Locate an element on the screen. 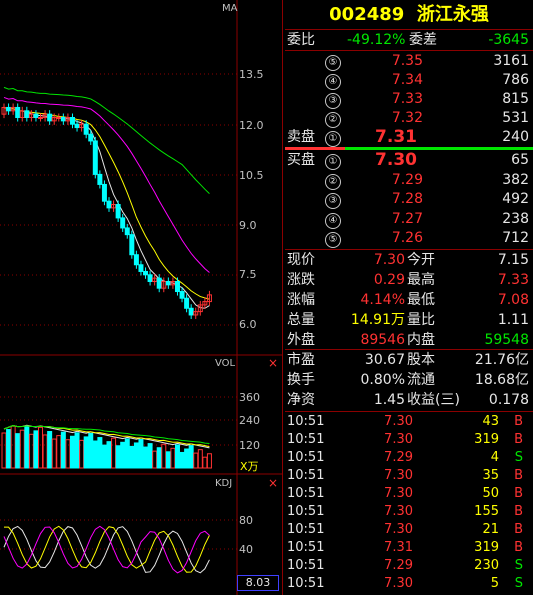  quote-value: 7.08 is located at coordinates (513, 300).